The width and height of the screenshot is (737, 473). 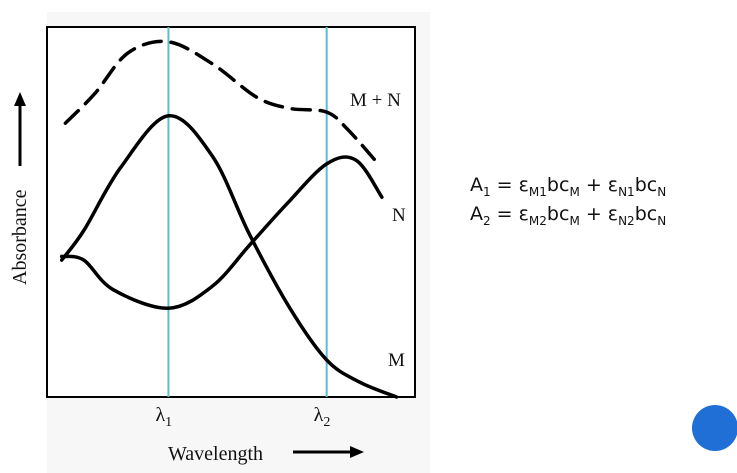 What do you see at coordinates (396, 360) in the screenshot?
I see `series-label-m: M` at bounding box center [396, 360].